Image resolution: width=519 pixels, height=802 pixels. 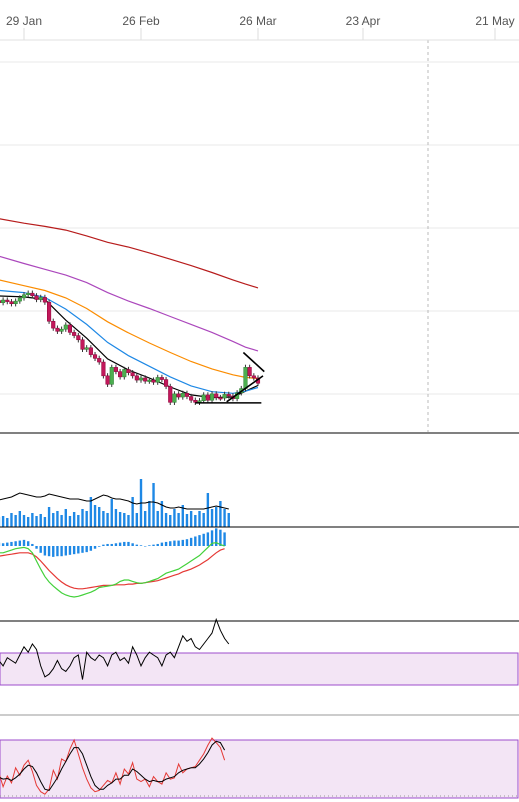 I want to click on macd-panel, so click(x=113, y=563).